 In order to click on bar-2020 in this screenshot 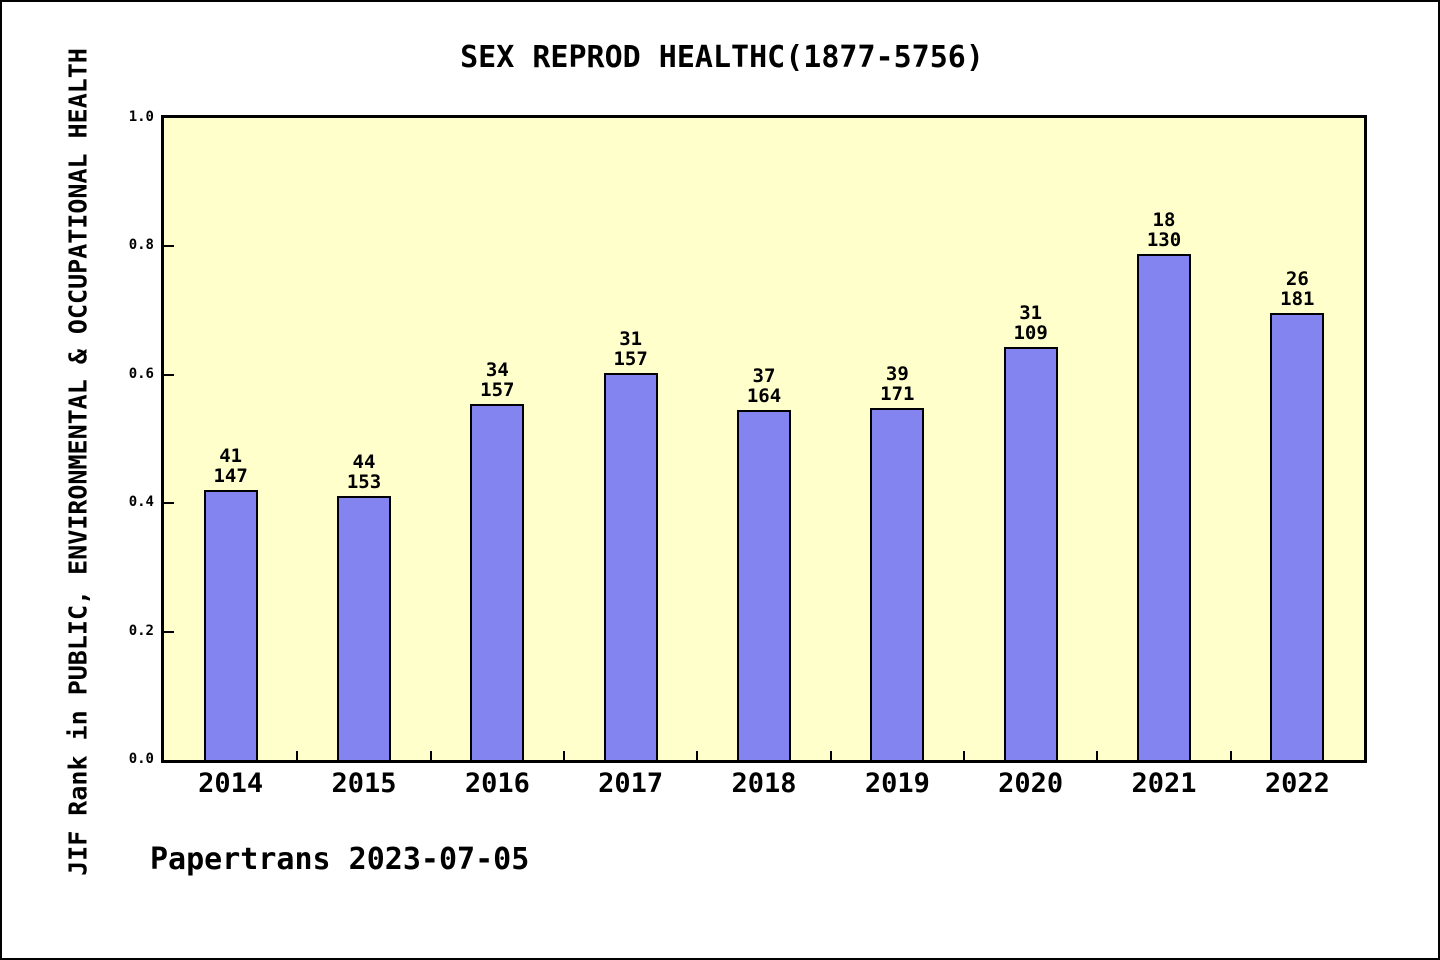, I will do `click(1030, 553)`.